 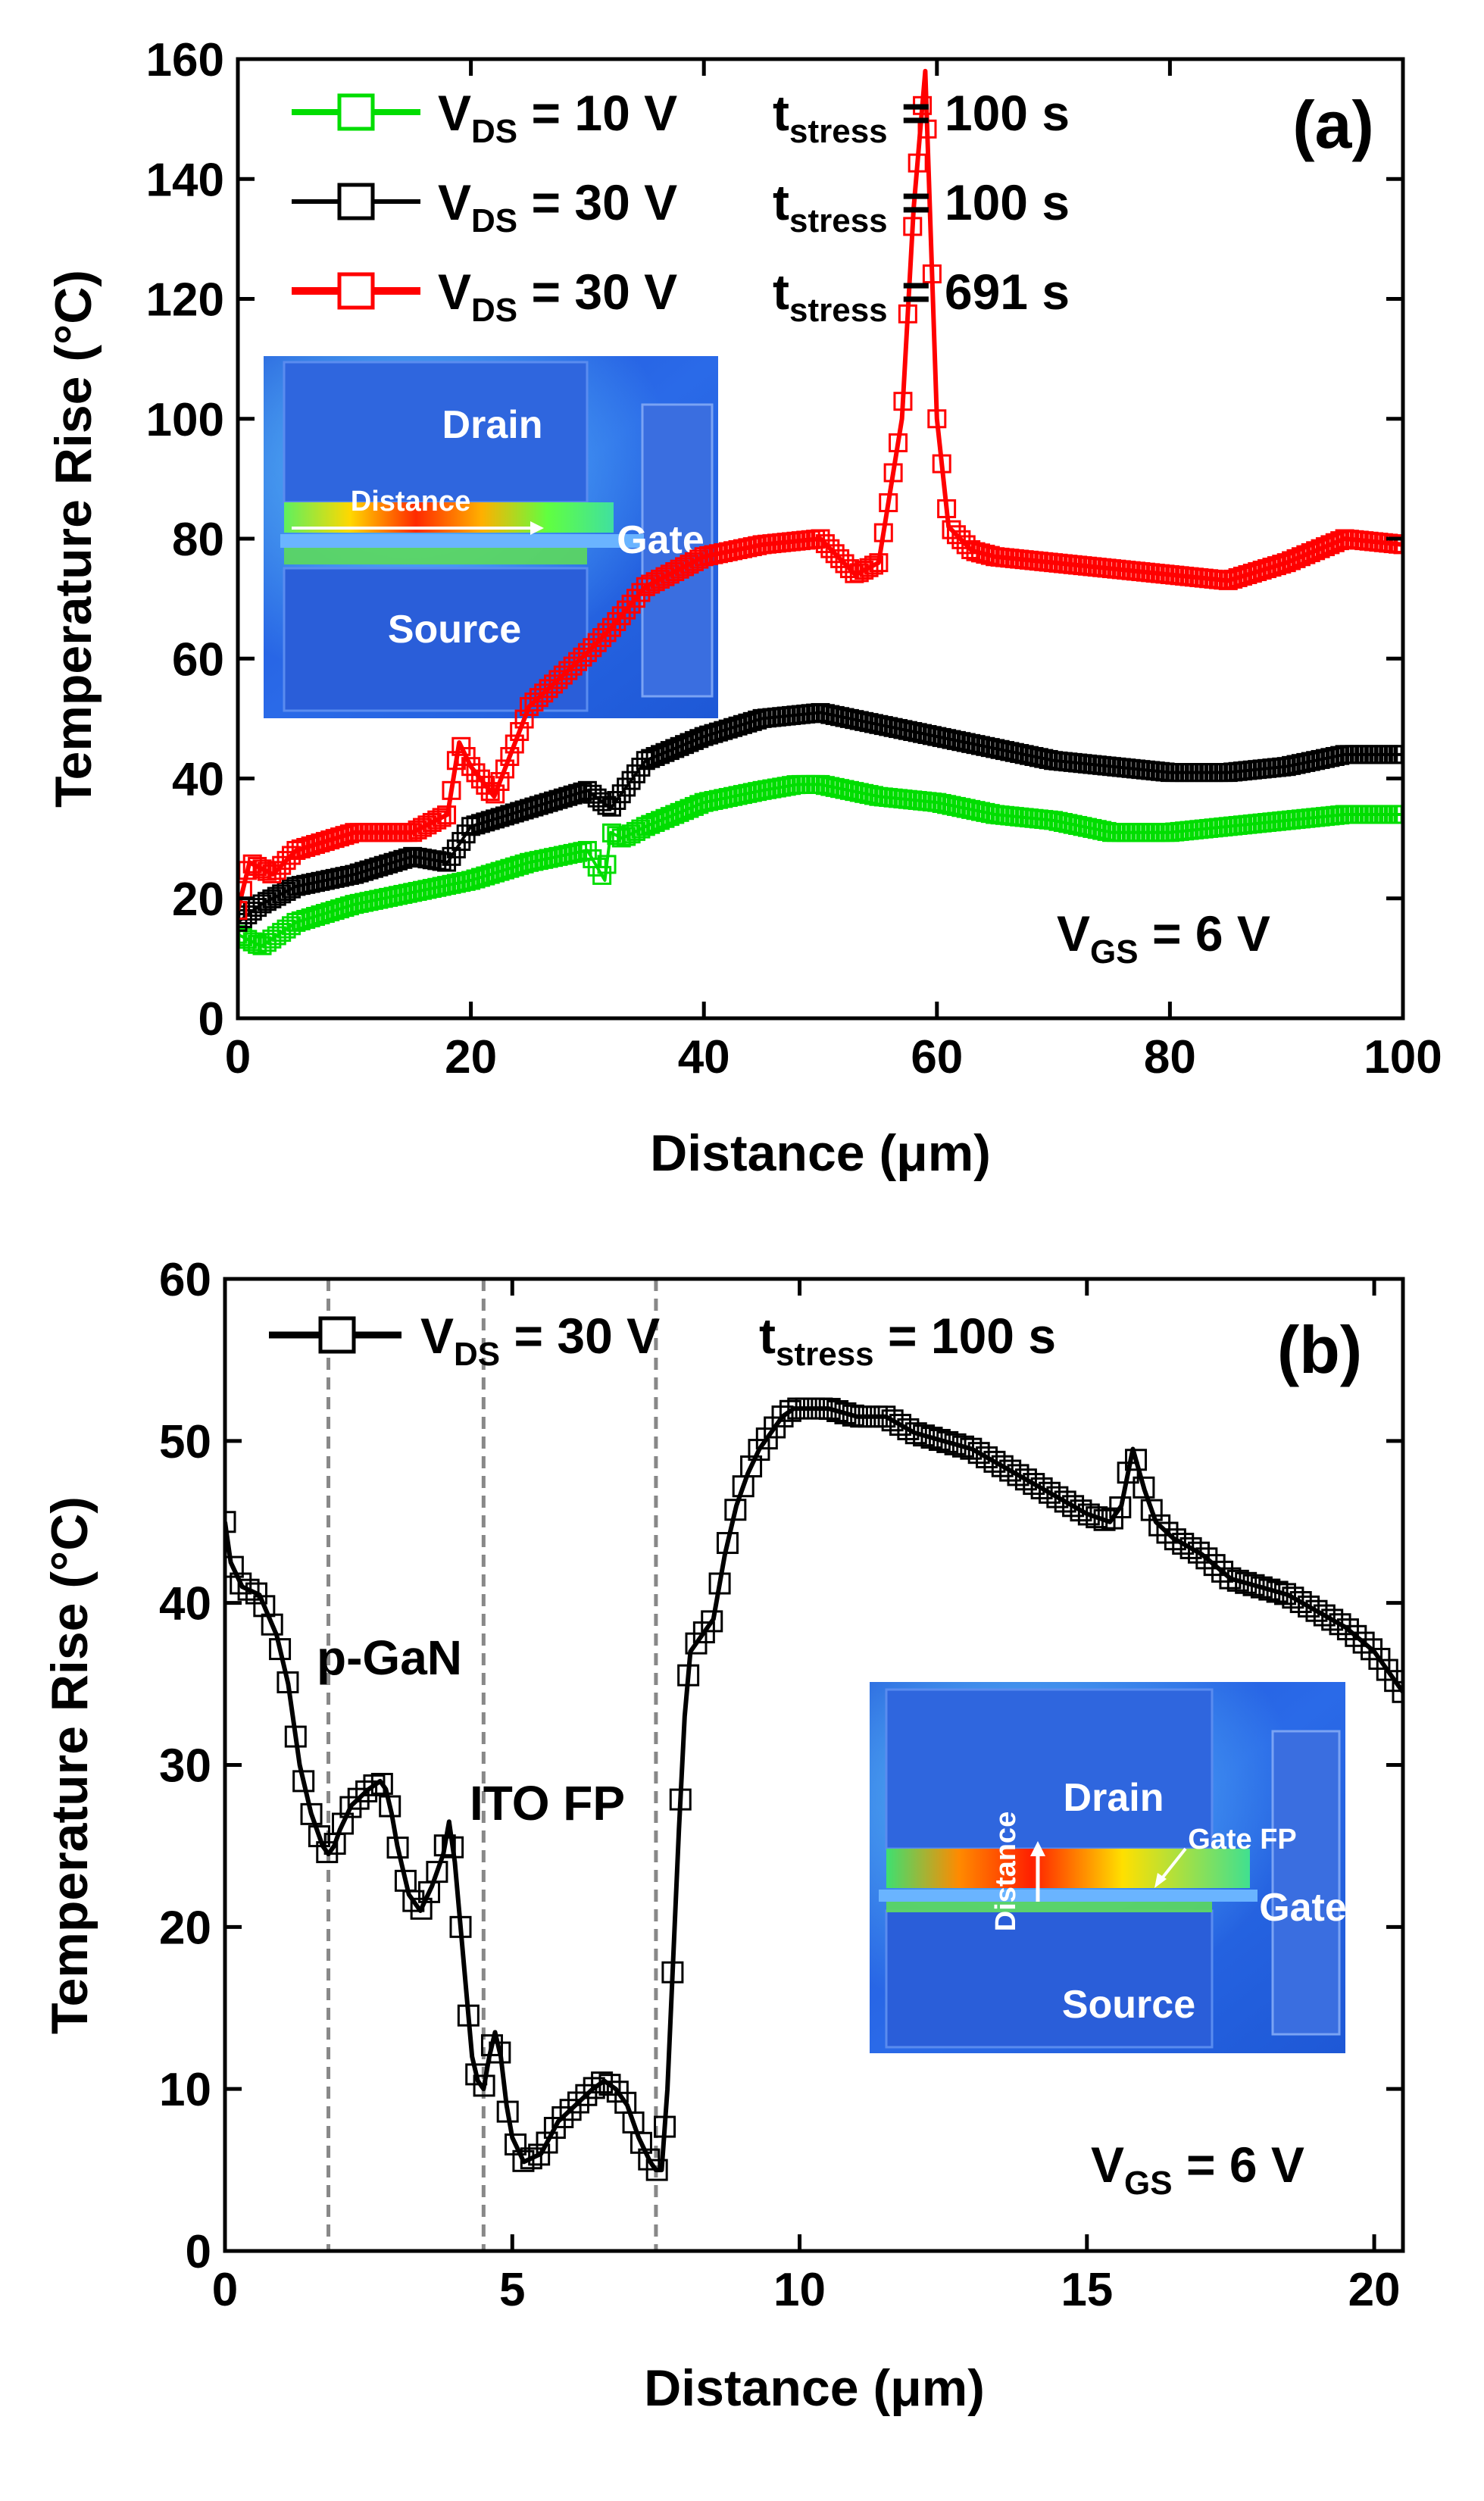 I want to click on panel-a-y-tick-label: 140, so click(x=185, y=180).